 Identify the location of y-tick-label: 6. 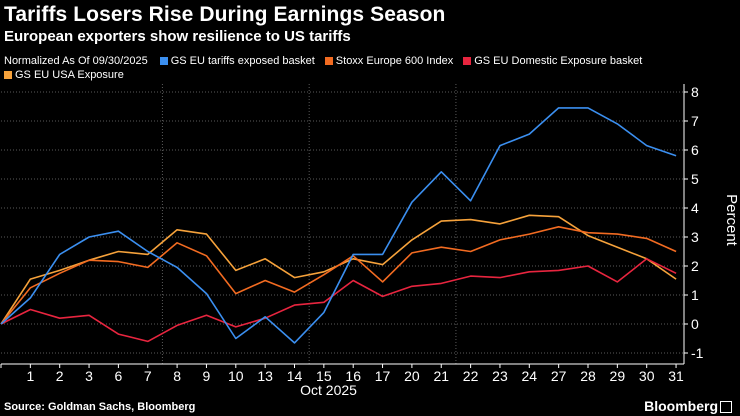
(695, 150).